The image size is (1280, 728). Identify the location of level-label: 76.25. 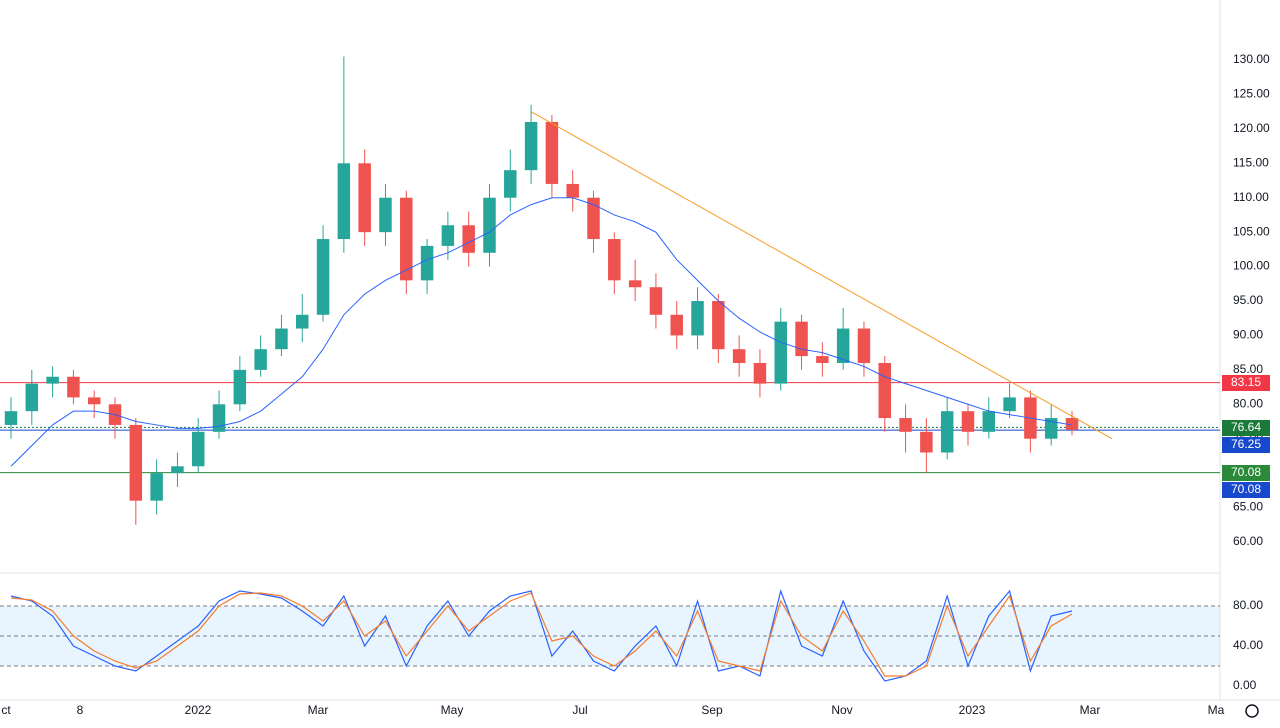
(1246, 444).